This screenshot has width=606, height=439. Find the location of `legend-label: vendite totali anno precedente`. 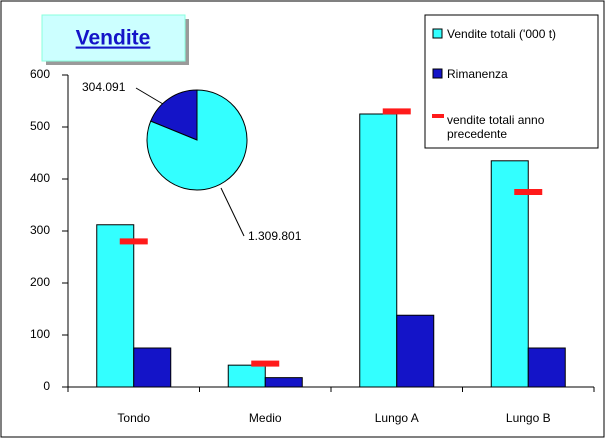

legend-label: vendite totali anno precedente is located at coordinates (496, 127).